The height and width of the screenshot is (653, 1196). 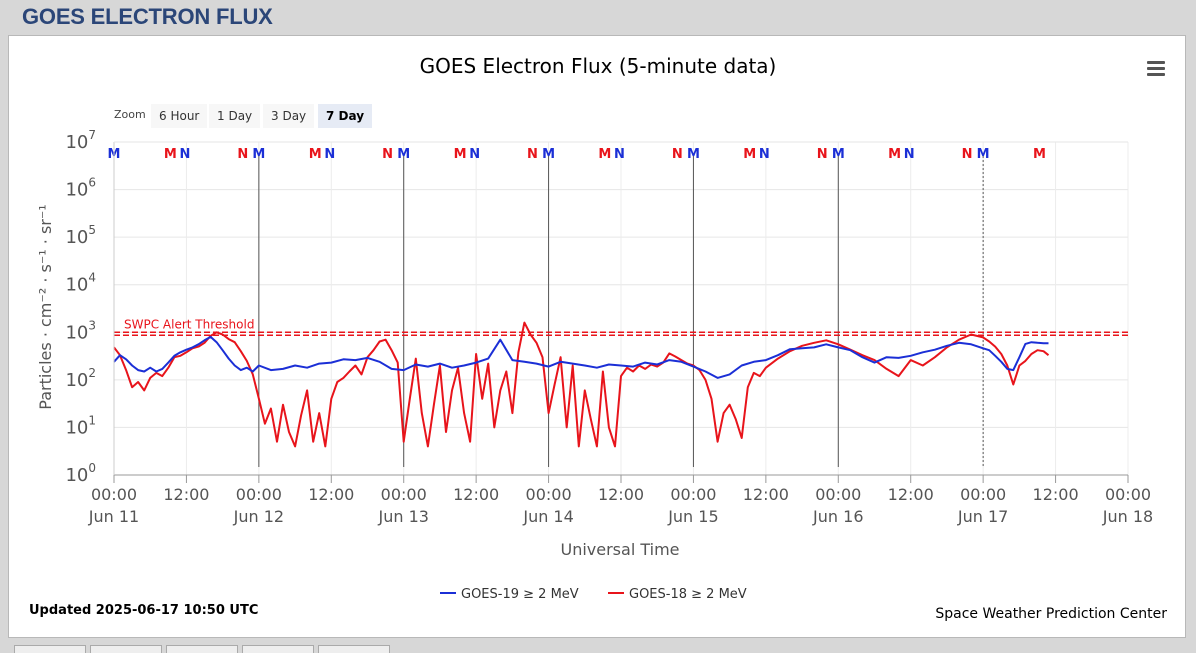 I want to click on x-tick-date-label: Jun 15, so click(x=692, y=516).